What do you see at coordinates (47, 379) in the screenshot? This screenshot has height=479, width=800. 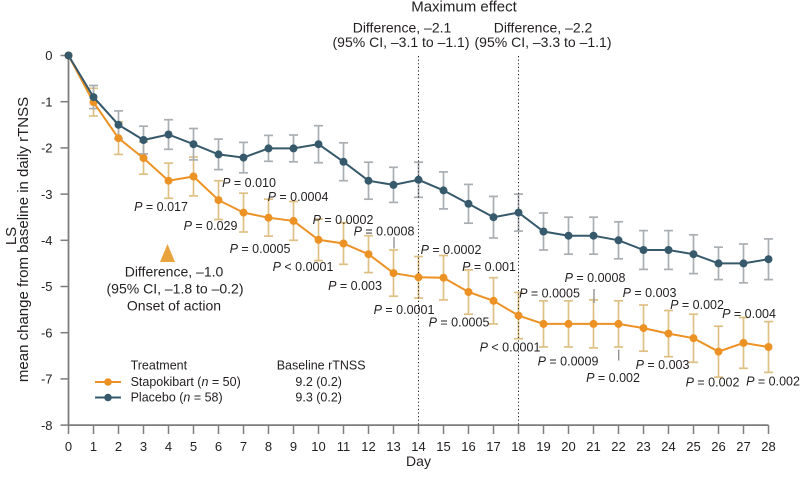 I see `svg-text: -7` at bounding box center [47, 379].